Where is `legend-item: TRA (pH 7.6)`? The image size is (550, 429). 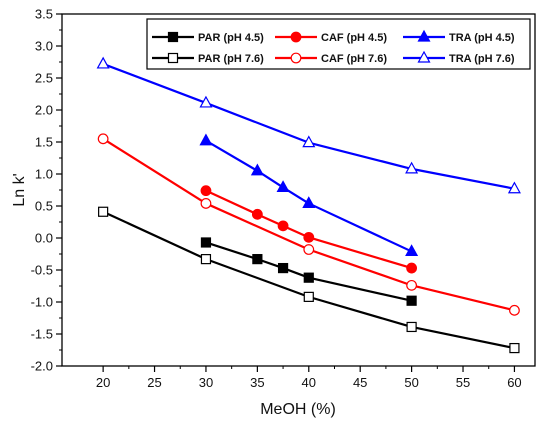 legend-item: TRA (pH 7.6) is located at coordinates (459, 57).